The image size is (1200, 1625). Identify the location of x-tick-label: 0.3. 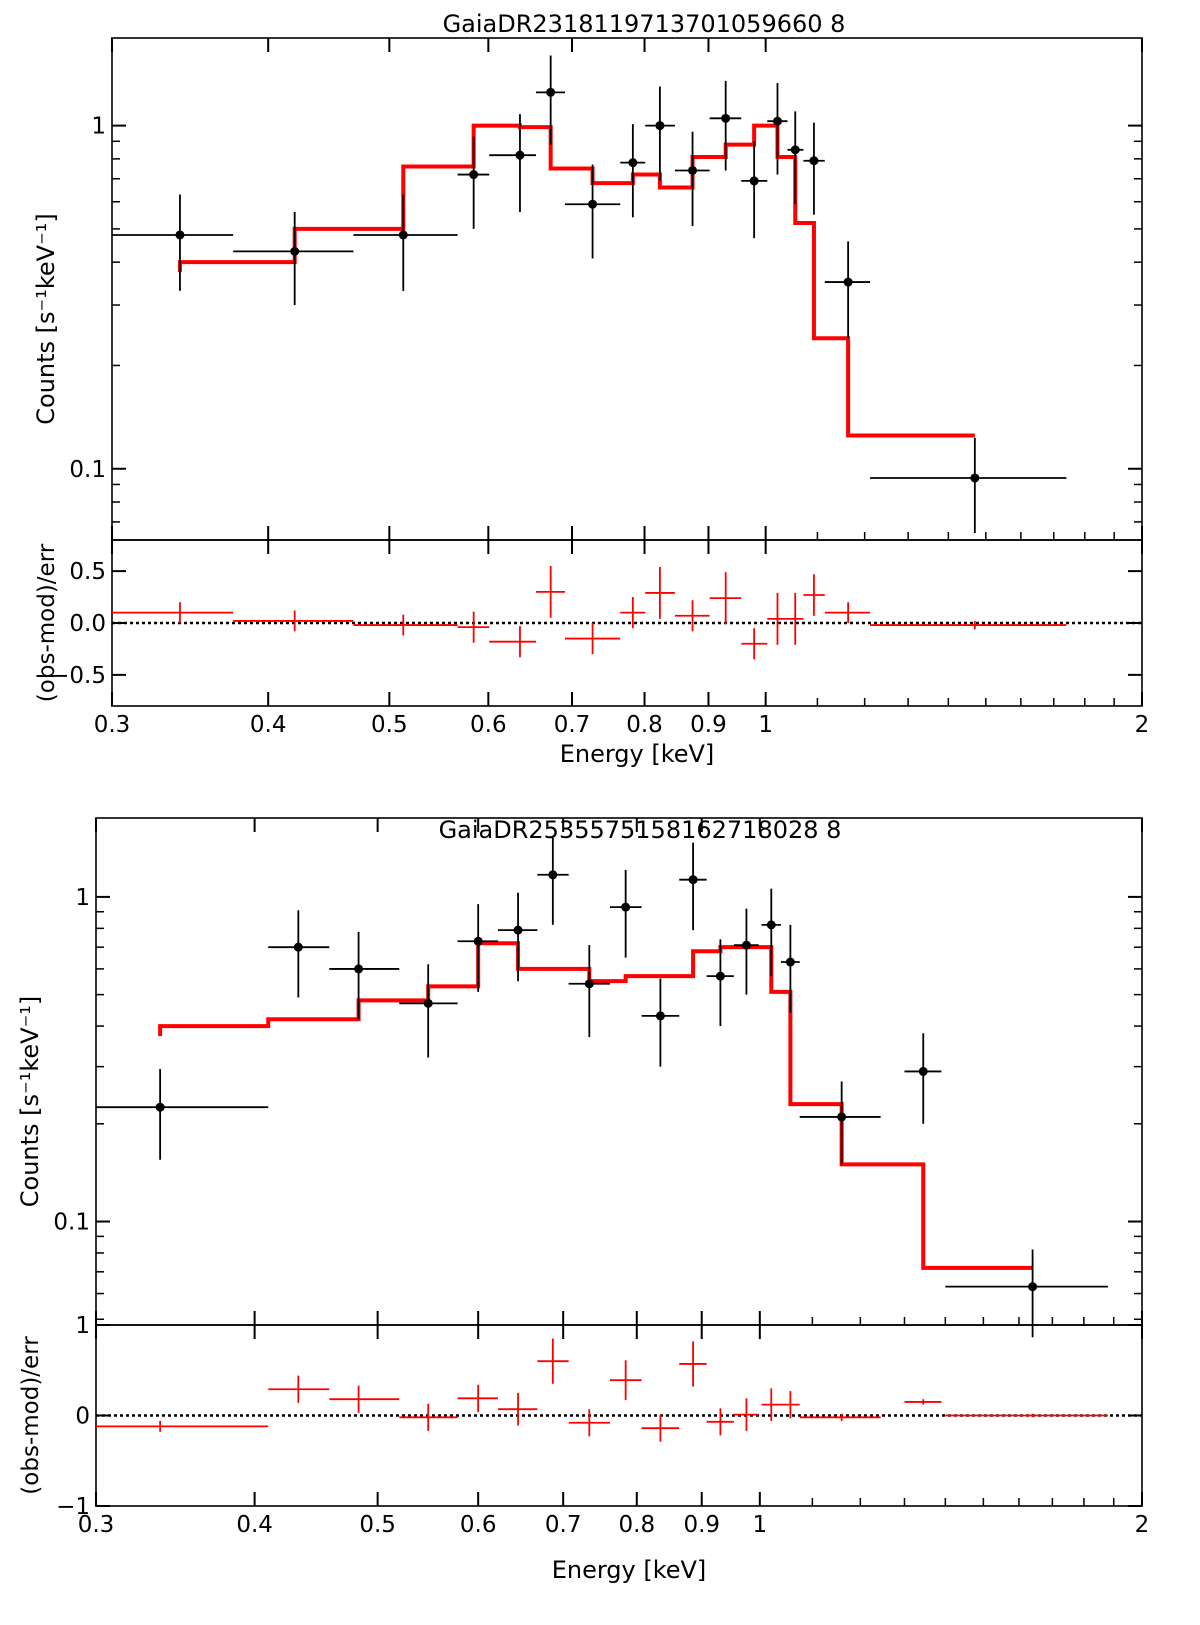
(112, 725).